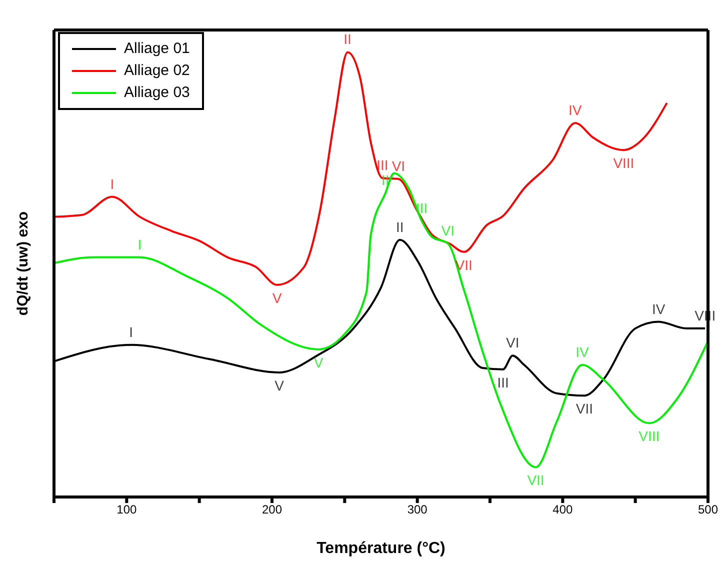 The image size is (726, 585). I want to click on x-tick-label: 400, so click(562, 509).